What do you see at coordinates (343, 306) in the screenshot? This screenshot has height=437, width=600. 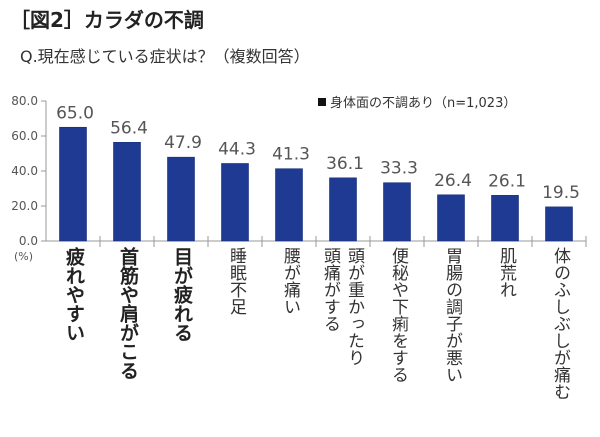 I see `category-label: 頭が重かったり 頭痛がする` at bounding box center [343, 306].